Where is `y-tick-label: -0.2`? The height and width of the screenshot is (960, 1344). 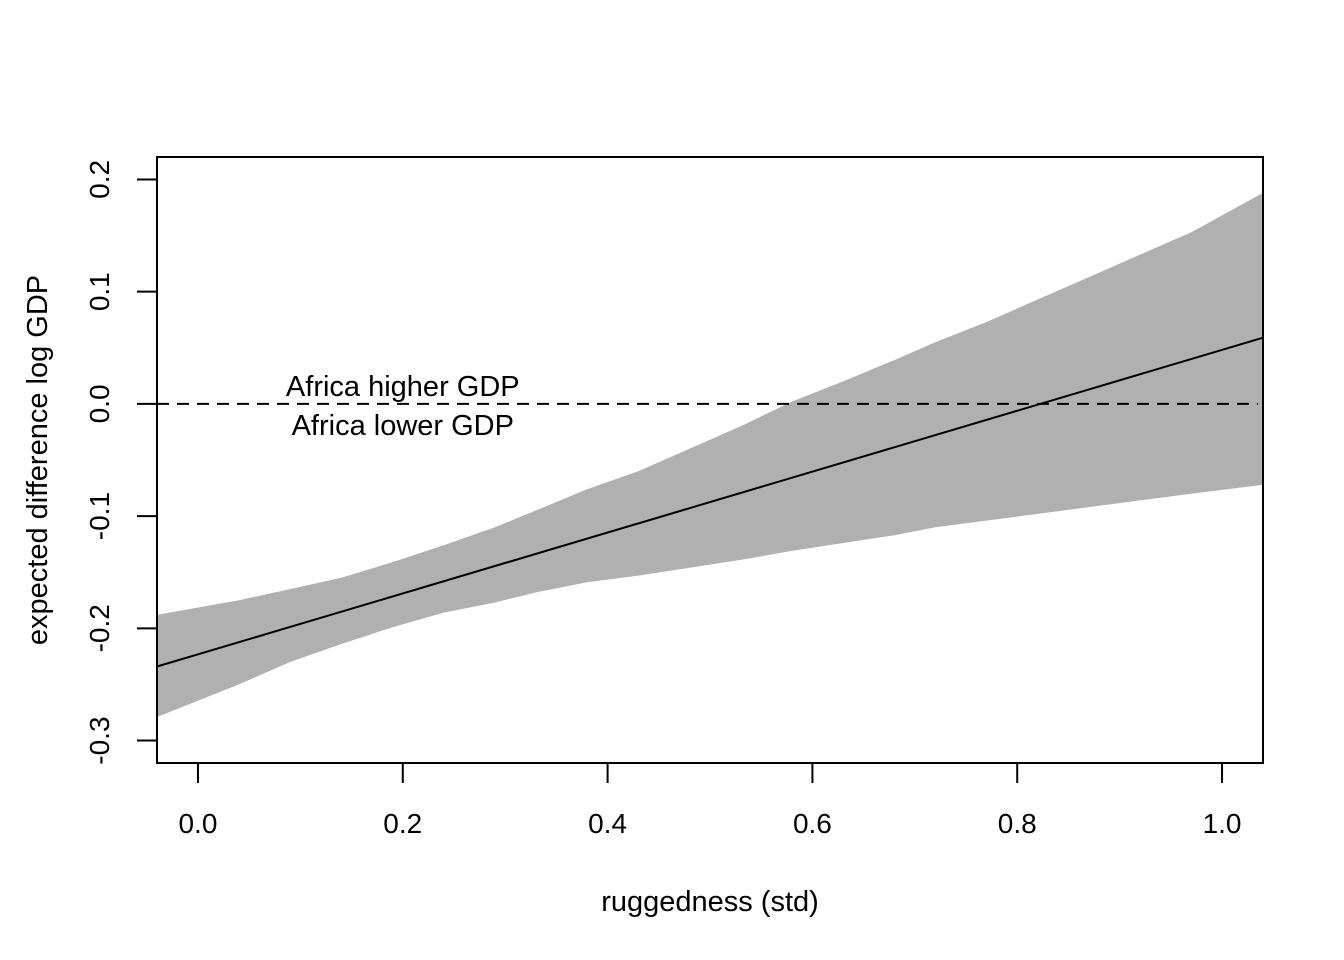 y-tick-label: -0.2 is located at coordinates (99, 628).